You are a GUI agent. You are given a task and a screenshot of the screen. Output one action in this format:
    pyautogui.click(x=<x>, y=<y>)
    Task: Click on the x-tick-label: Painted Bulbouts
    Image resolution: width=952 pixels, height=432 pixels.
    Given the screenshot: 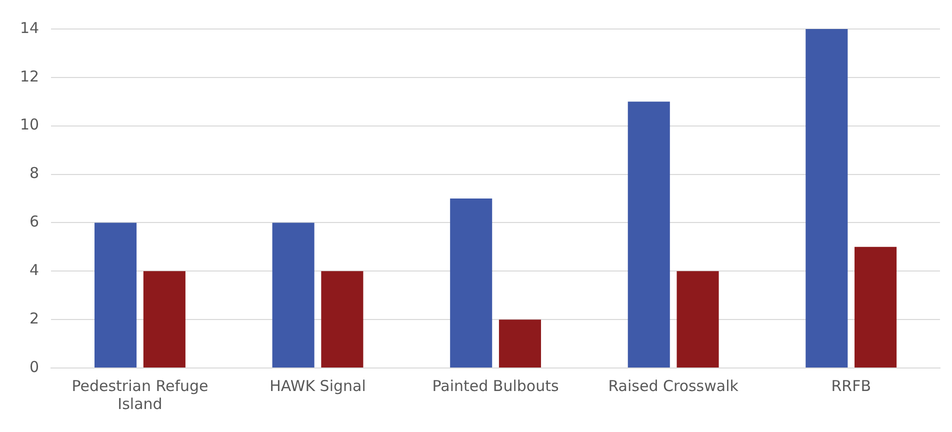 What is the action you would take?
    pyautogui.click(x=495, y=385)
    